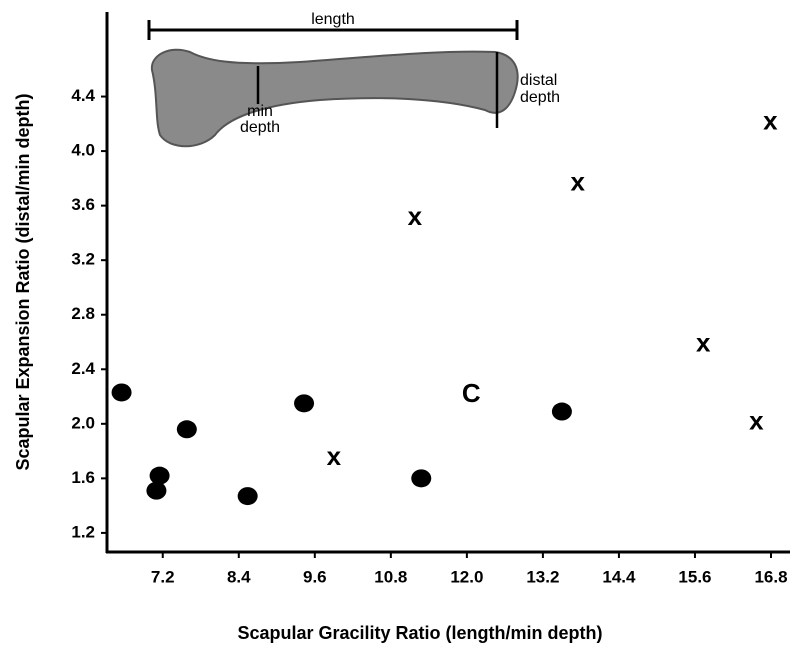 This screenshot has height=649, width=793. Describe the element at coordinates (333, 19) in the screenshot. I see `annotation: length` at that location.